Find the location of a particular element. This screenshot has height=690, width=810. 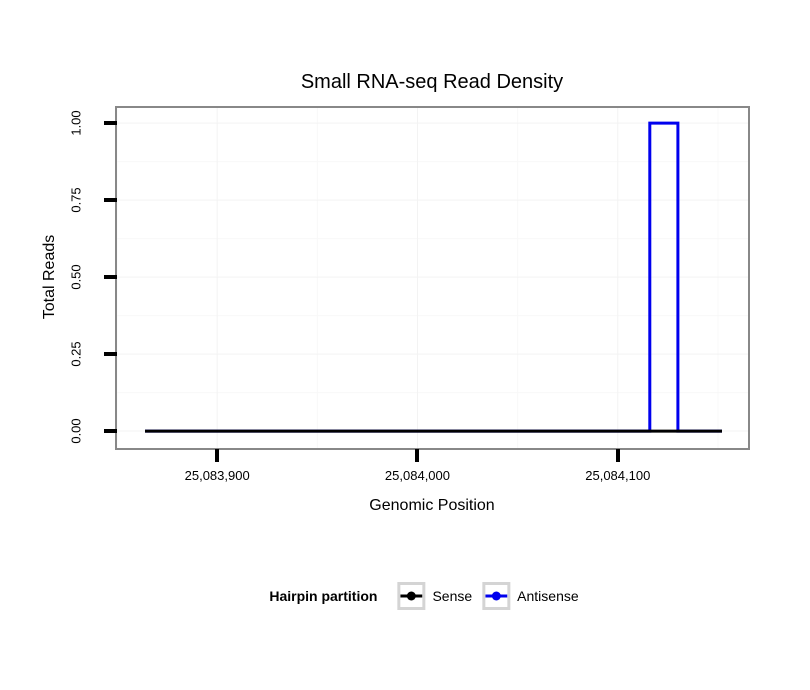

sense-line-key-icon is located at coordinates (411, 596).